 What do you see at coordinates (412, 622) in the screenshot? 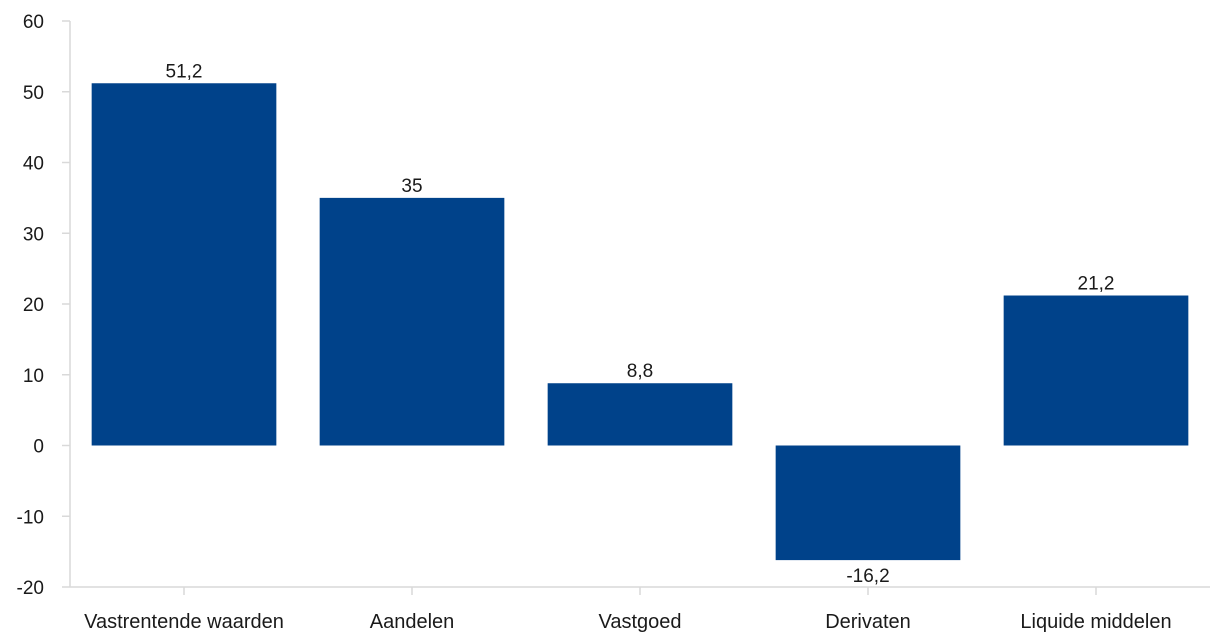
I see `x-tick-label: Aandelen` at bounding box center [412, 622].